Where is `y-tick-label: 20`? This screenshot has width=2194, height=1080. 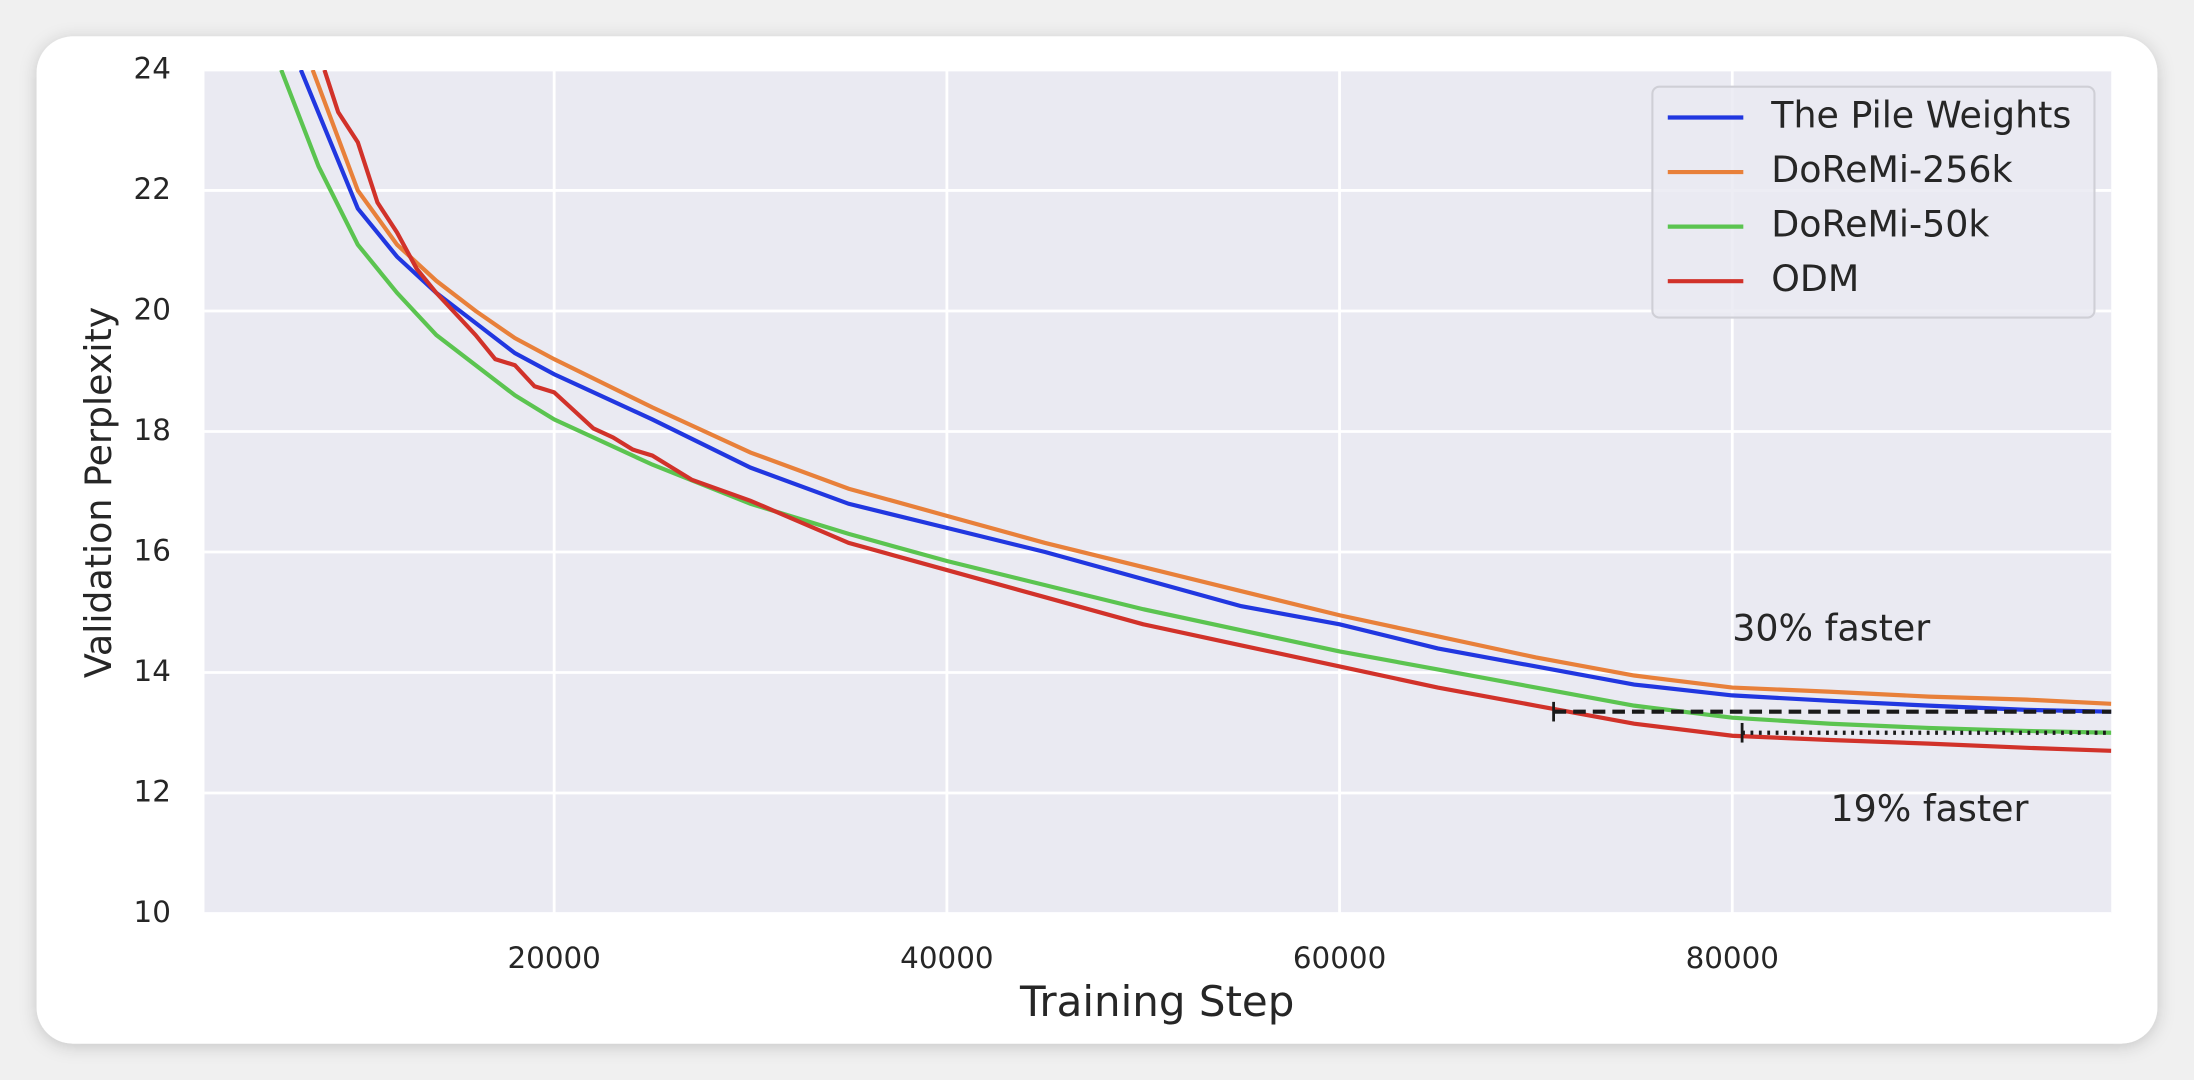 y-tick-label: 20 is located at coordinates (152, 309).